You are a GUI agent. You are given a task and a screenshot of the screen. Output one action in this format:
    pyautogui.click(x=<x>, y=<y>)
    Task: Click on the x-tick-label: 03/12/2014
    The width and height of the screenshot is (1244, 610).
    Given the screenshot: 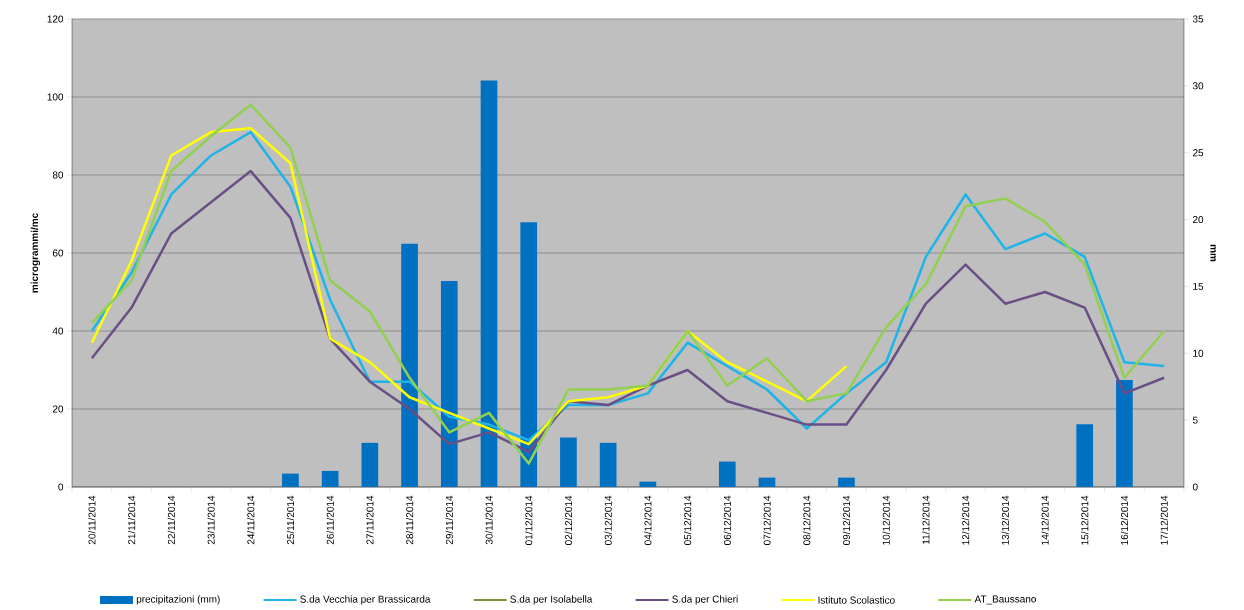 What is the action you would take?
    pyautogui.click(x=608, y=520)
    